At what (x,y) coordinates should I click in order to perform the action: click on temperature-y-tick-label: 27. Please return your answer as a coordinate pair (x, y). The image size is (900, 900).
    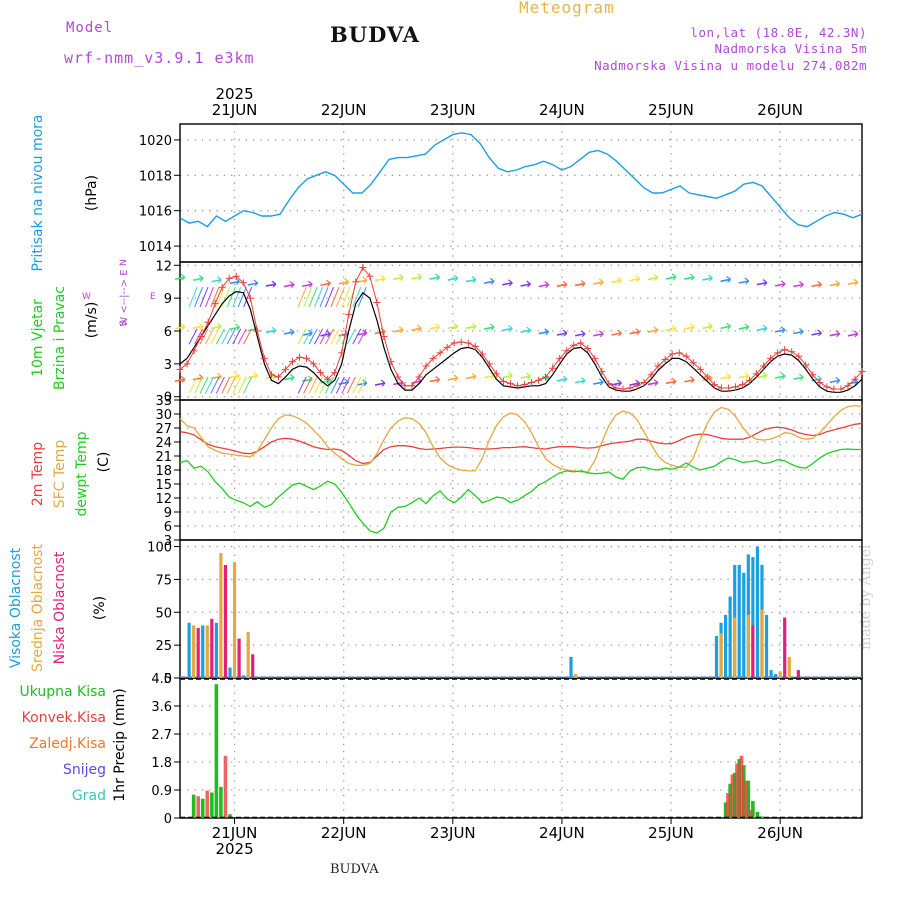
    Looking at the image, I should click on (163, 429).